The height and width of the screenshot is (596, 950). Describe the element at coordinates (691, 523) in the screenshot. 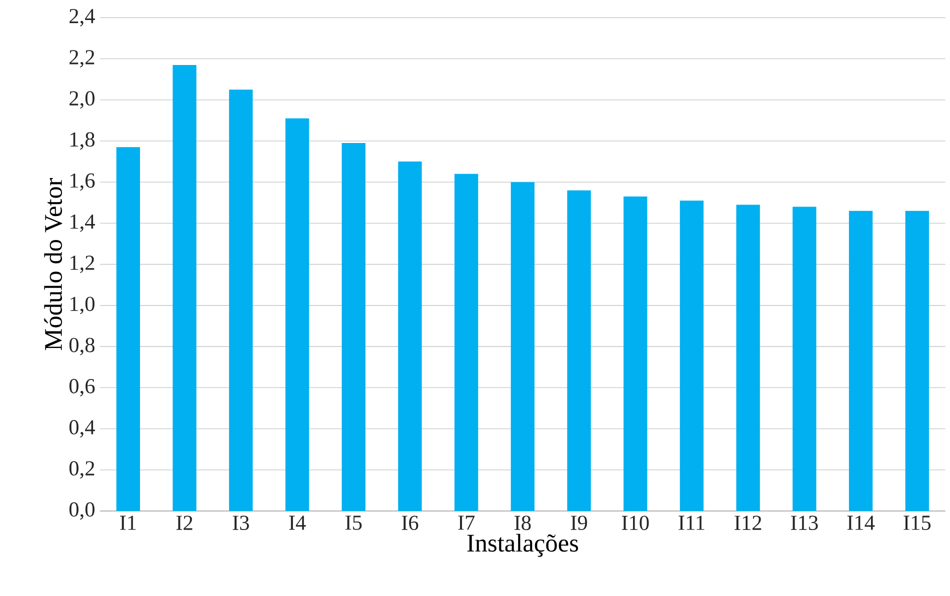

I see `x-tick-label: I11` at that location.